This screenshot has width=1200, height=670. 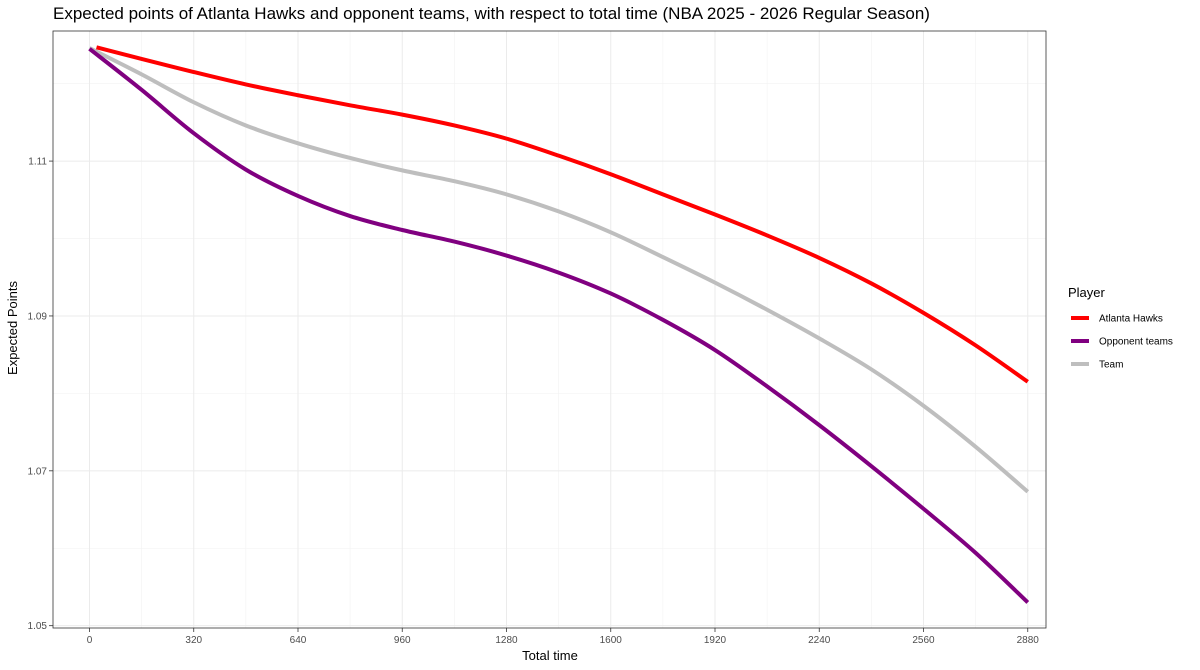 I want to click on x-axis-title: Total time, so click(x=550, y=655).